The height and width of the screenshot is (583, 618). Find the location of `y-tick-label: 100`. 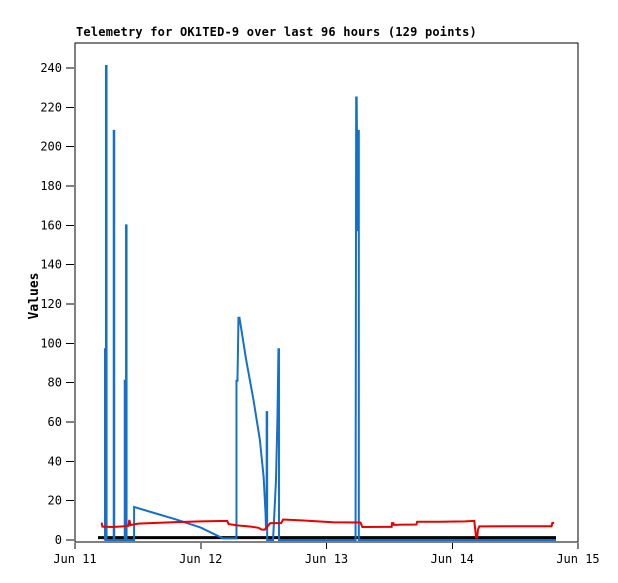

y-tick-label: 100 is located at coordinates (51, 343).